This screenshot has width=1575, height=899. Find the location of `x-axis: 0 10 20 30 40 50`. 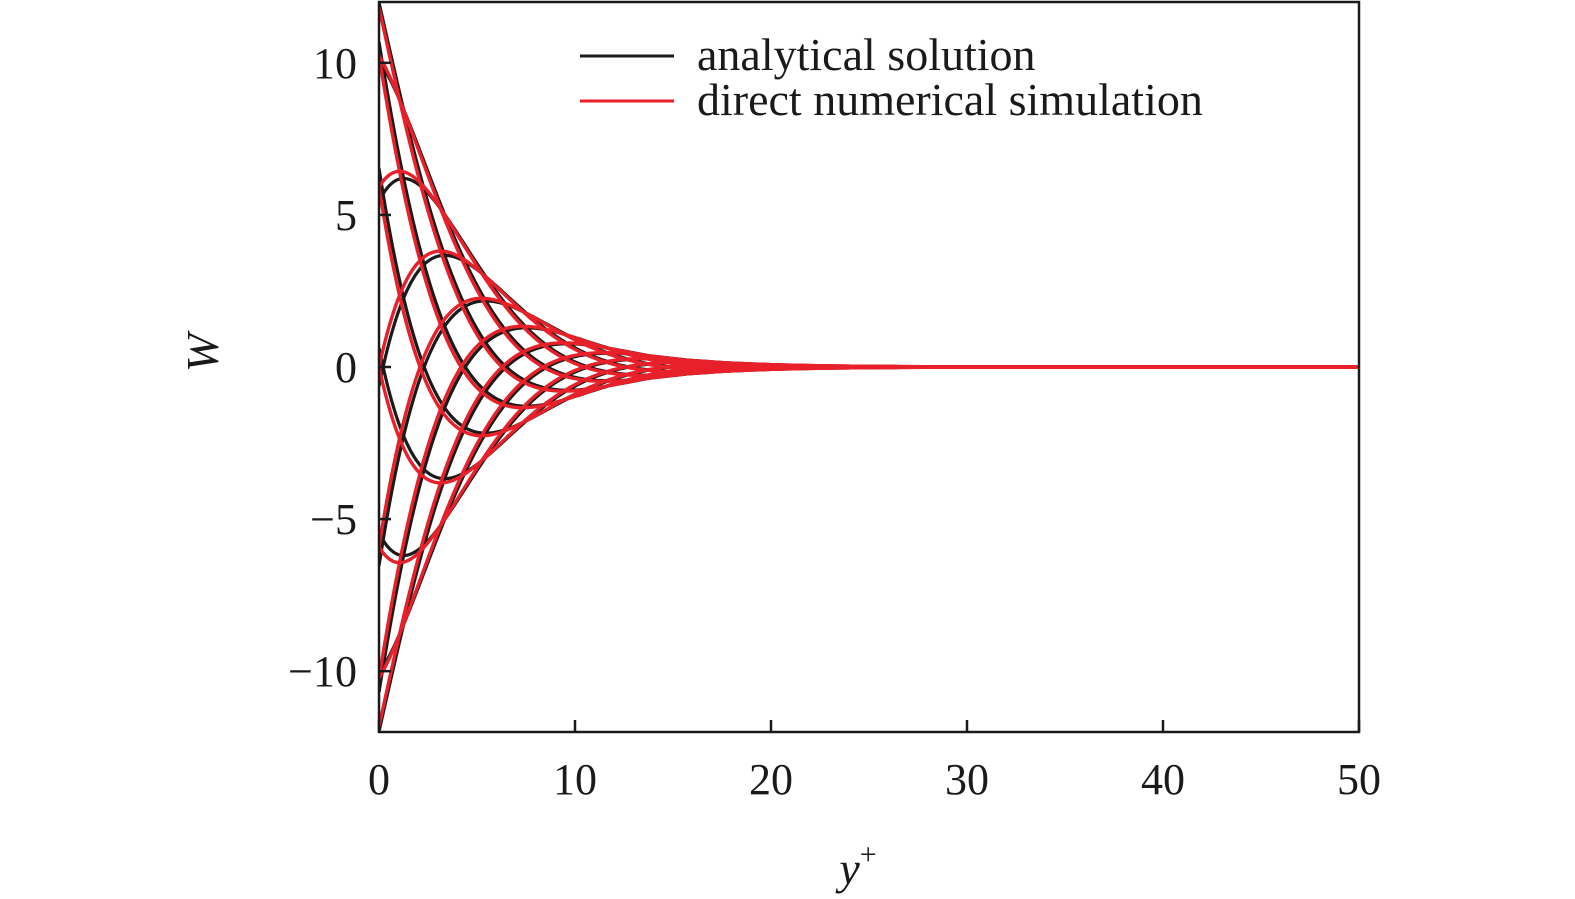

x-axis: 0 10 20 30 40 50 is located at coordinates (874, 762).